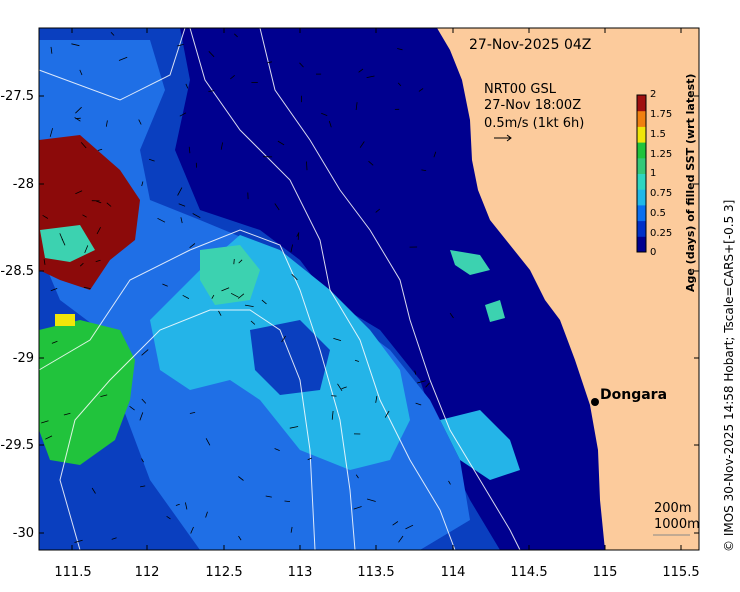 Image resolution: width=740 pixels, height=592 pixels. Describe the element at coordinates (595, 402) in the screenshot. I see `dongara-marker` at that location.